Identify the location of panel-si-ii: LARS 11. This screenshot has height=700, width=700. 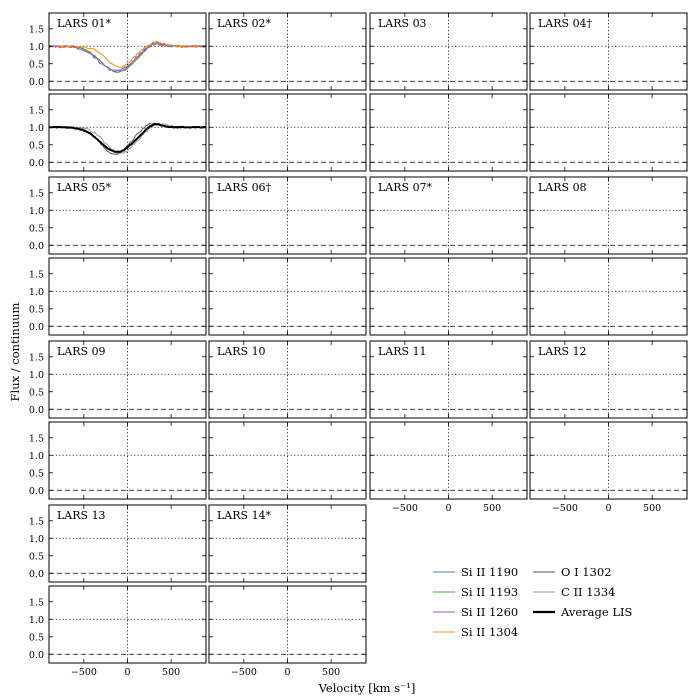
(448, 379).